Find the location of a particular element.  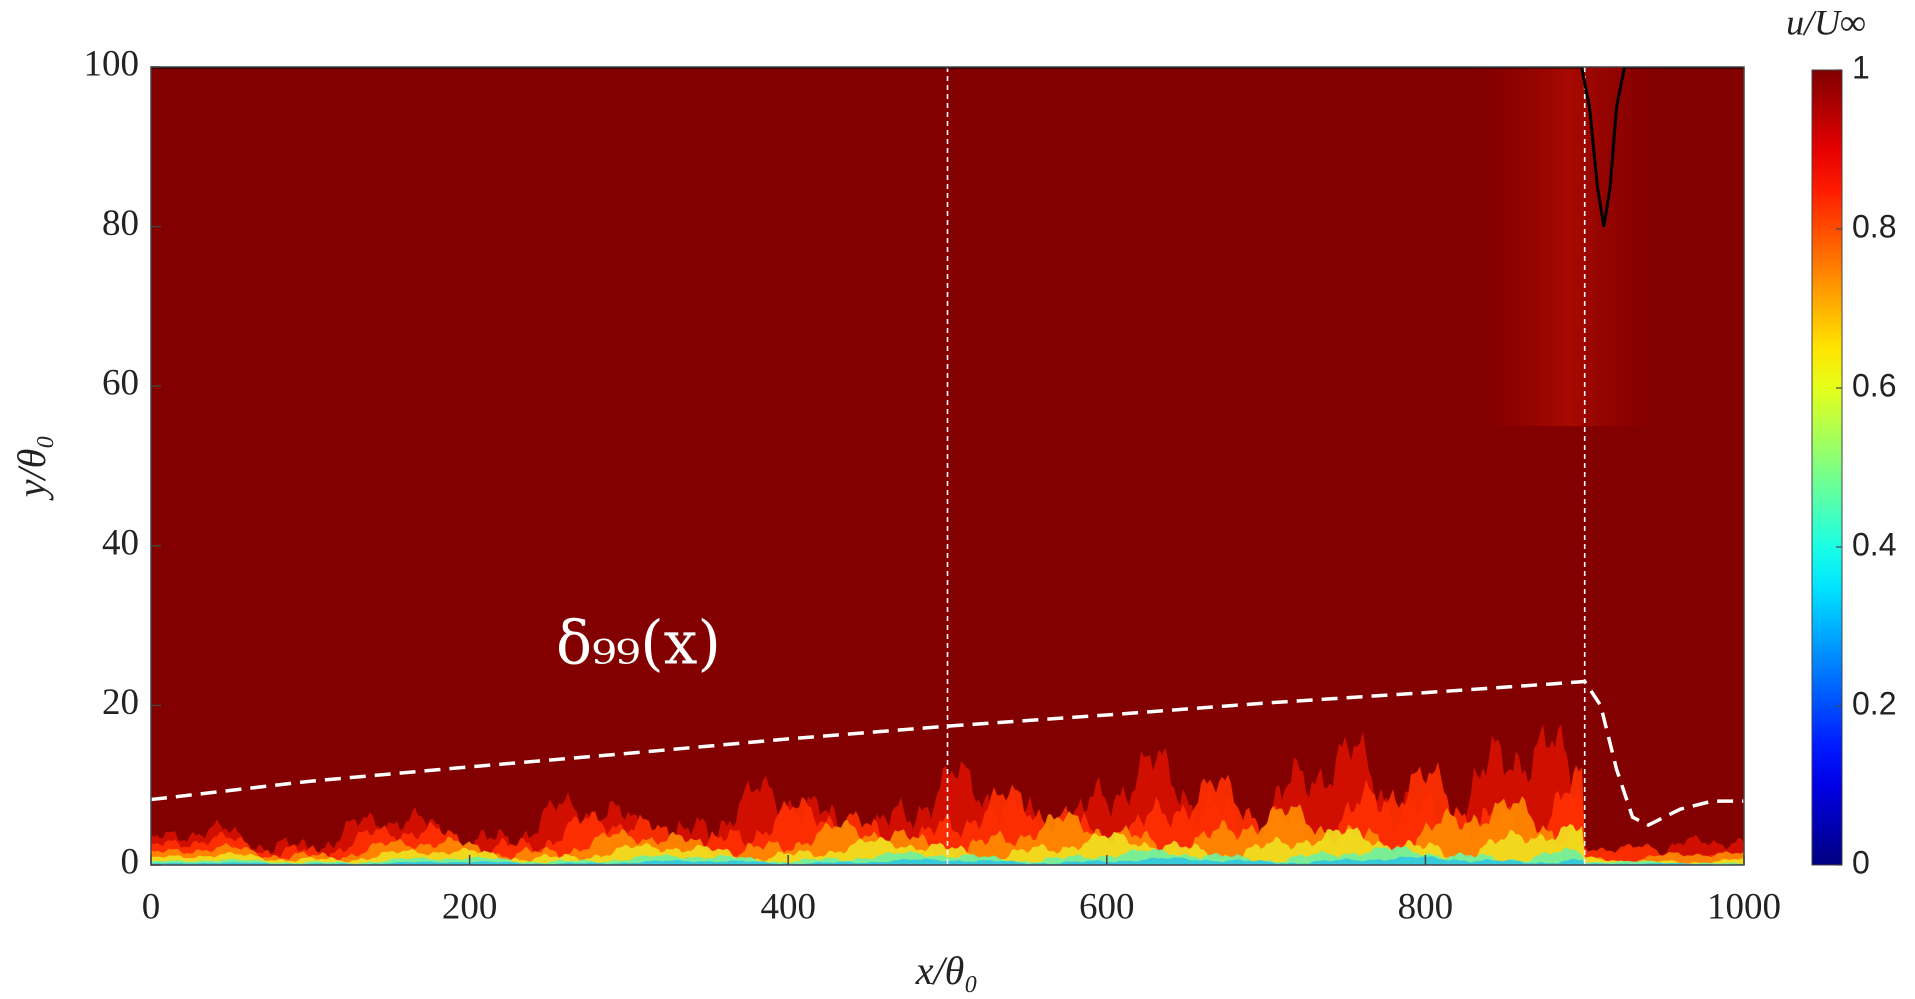

turbulence-layer is located at coordinates (947, 860).